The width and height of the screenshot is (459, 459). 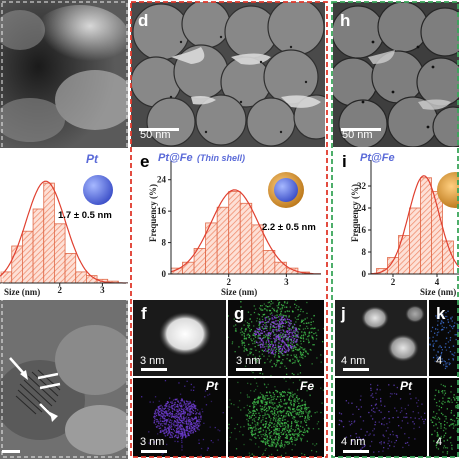 What do you see at coordinates (22, 292) in the screenshot?
I see `left-hist-xlabel: Size (nm)` at bounding box center [22, 292].